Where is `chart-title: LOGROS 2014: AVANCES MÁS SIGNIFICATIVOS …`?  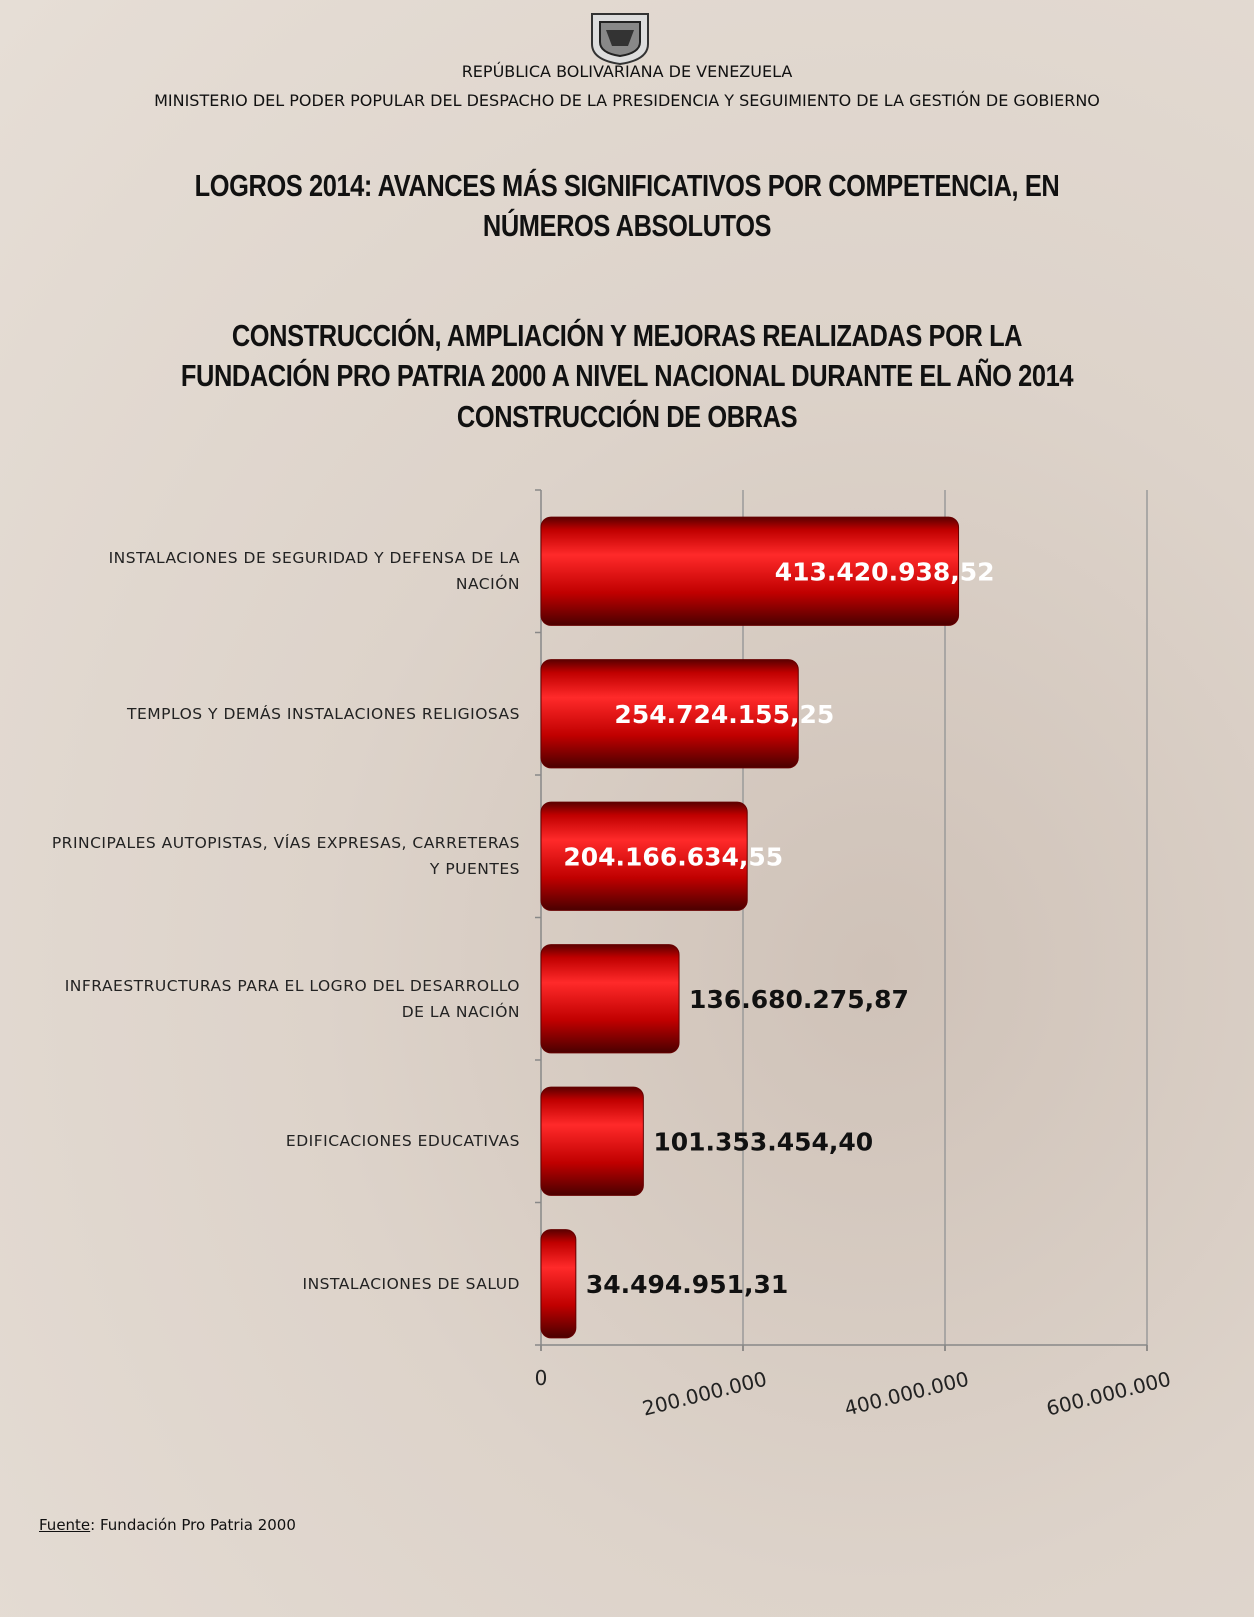 chart-title: LOGROS 2014: AVANCES MÁS SIGNIFICATIVOS … is located at coordinates (627, 205).